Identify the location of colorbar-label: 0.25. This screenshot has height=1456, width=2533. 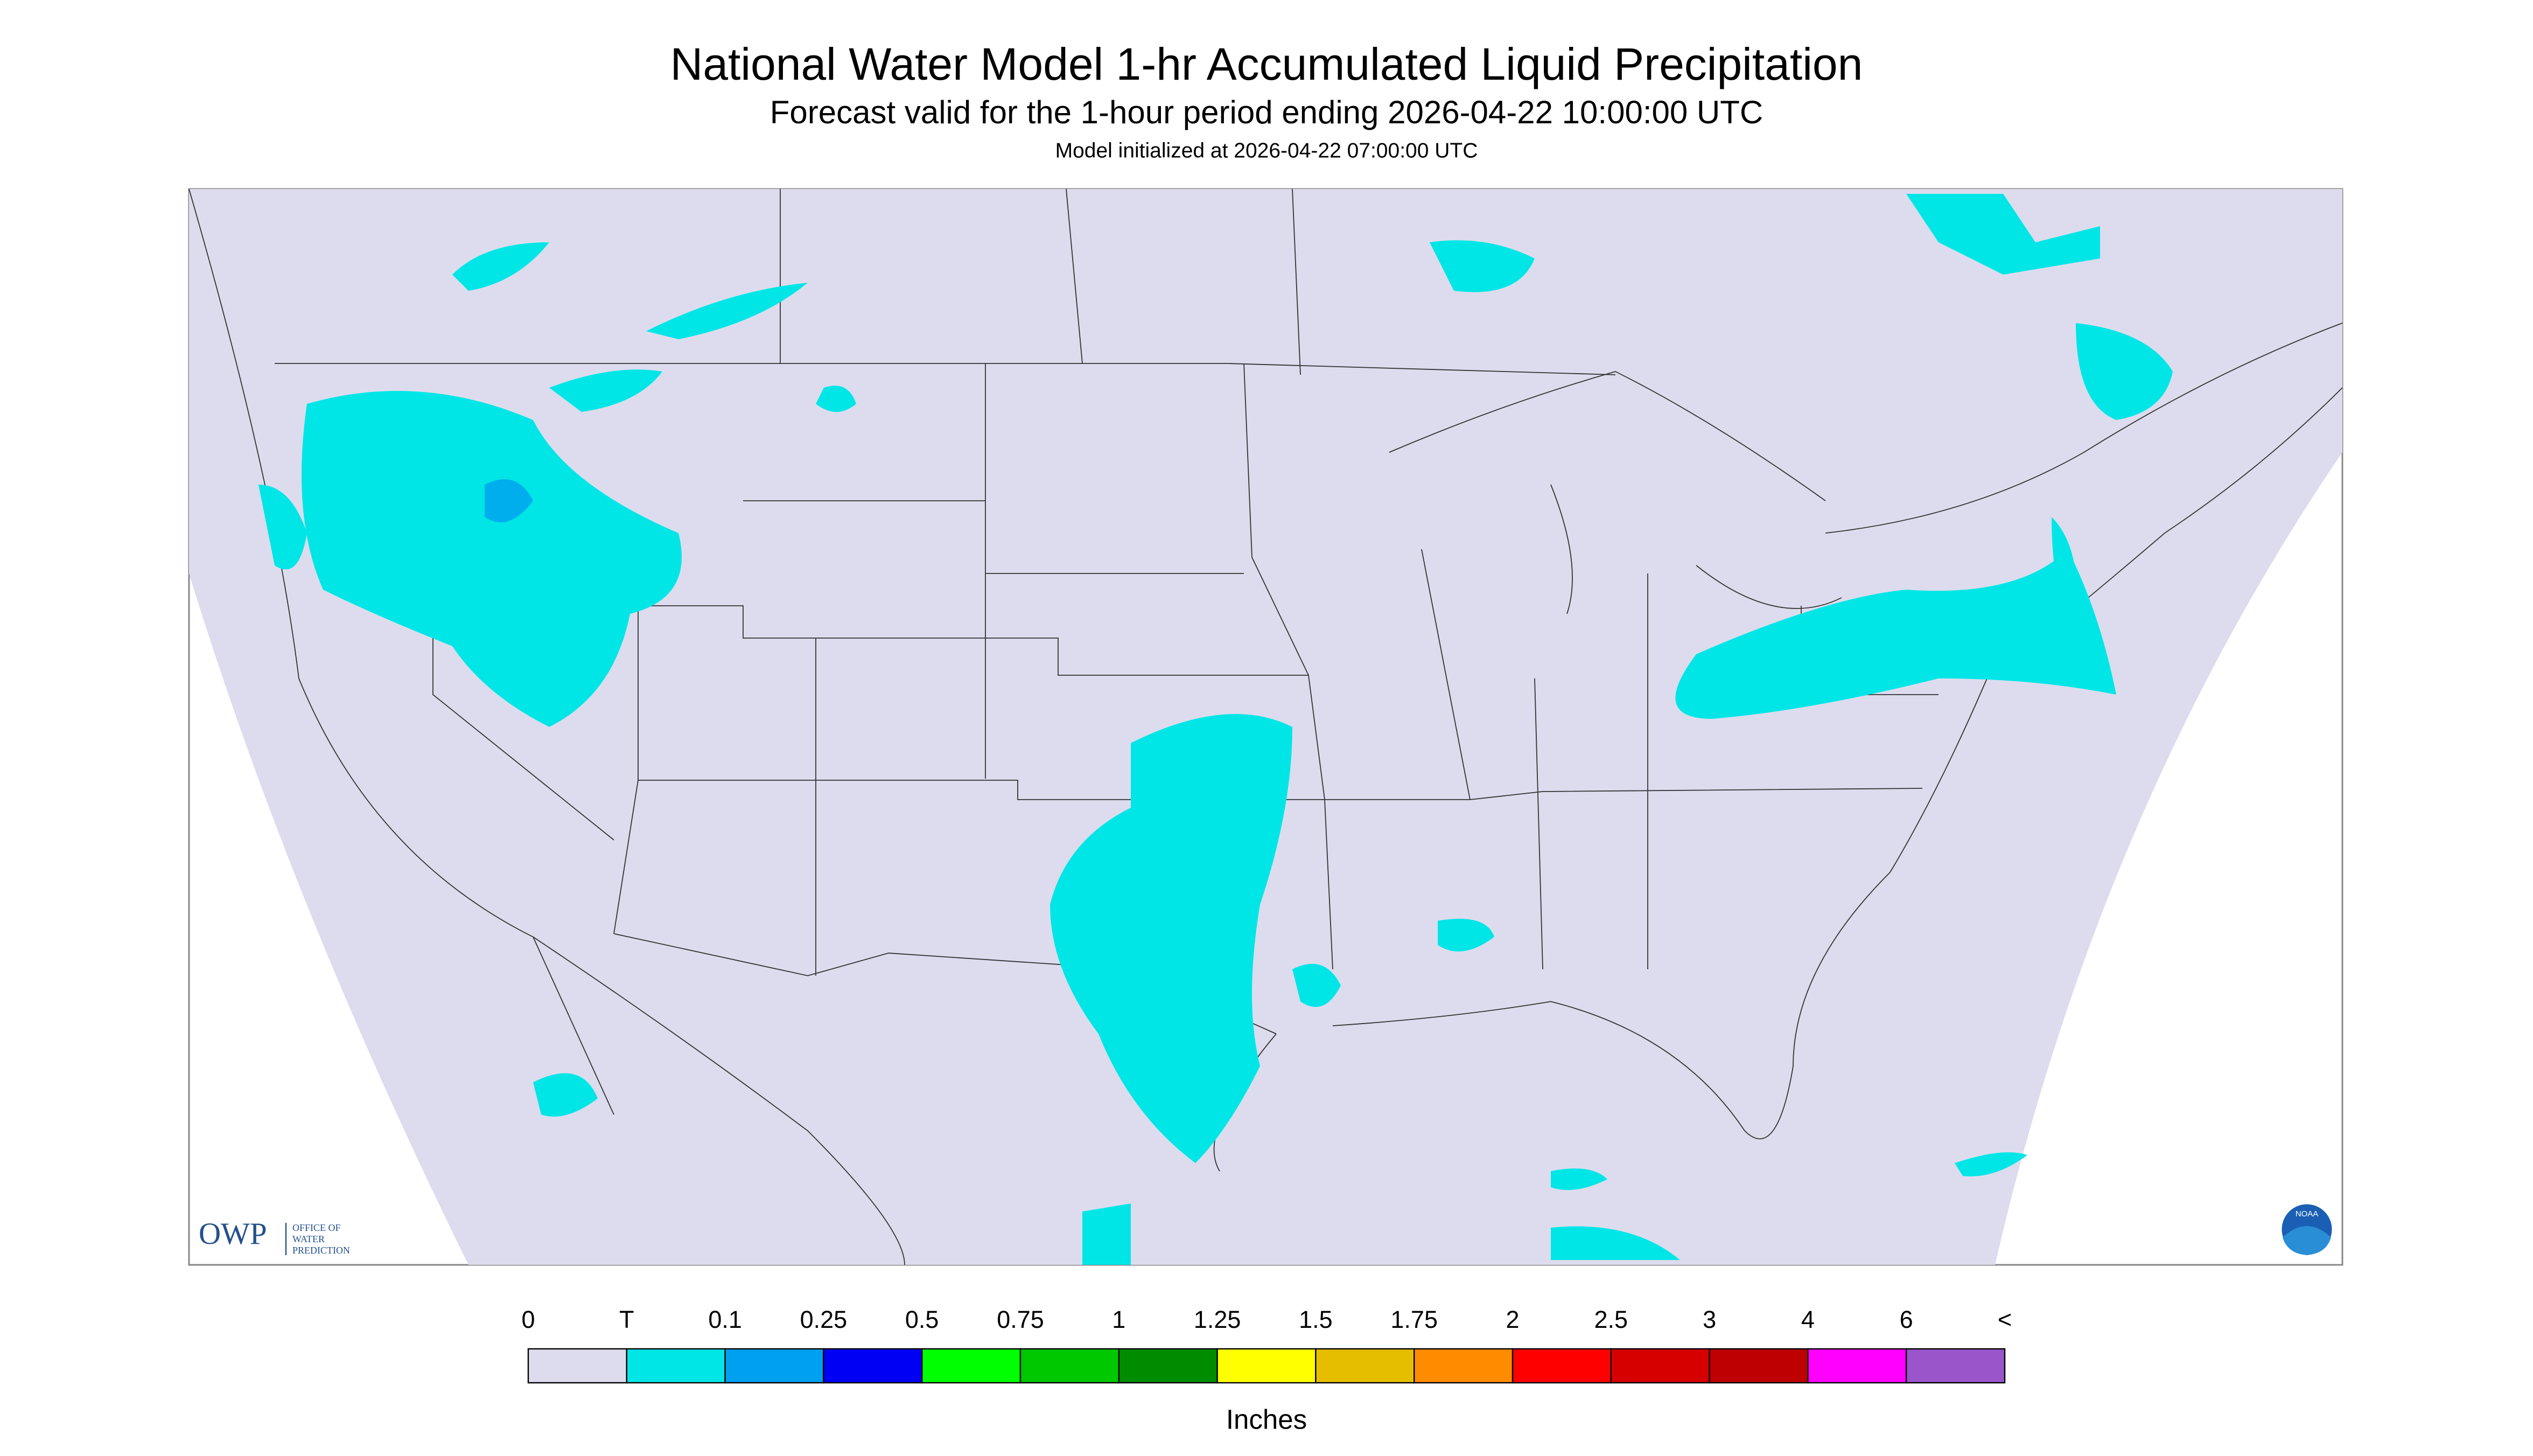
(824, 1319).